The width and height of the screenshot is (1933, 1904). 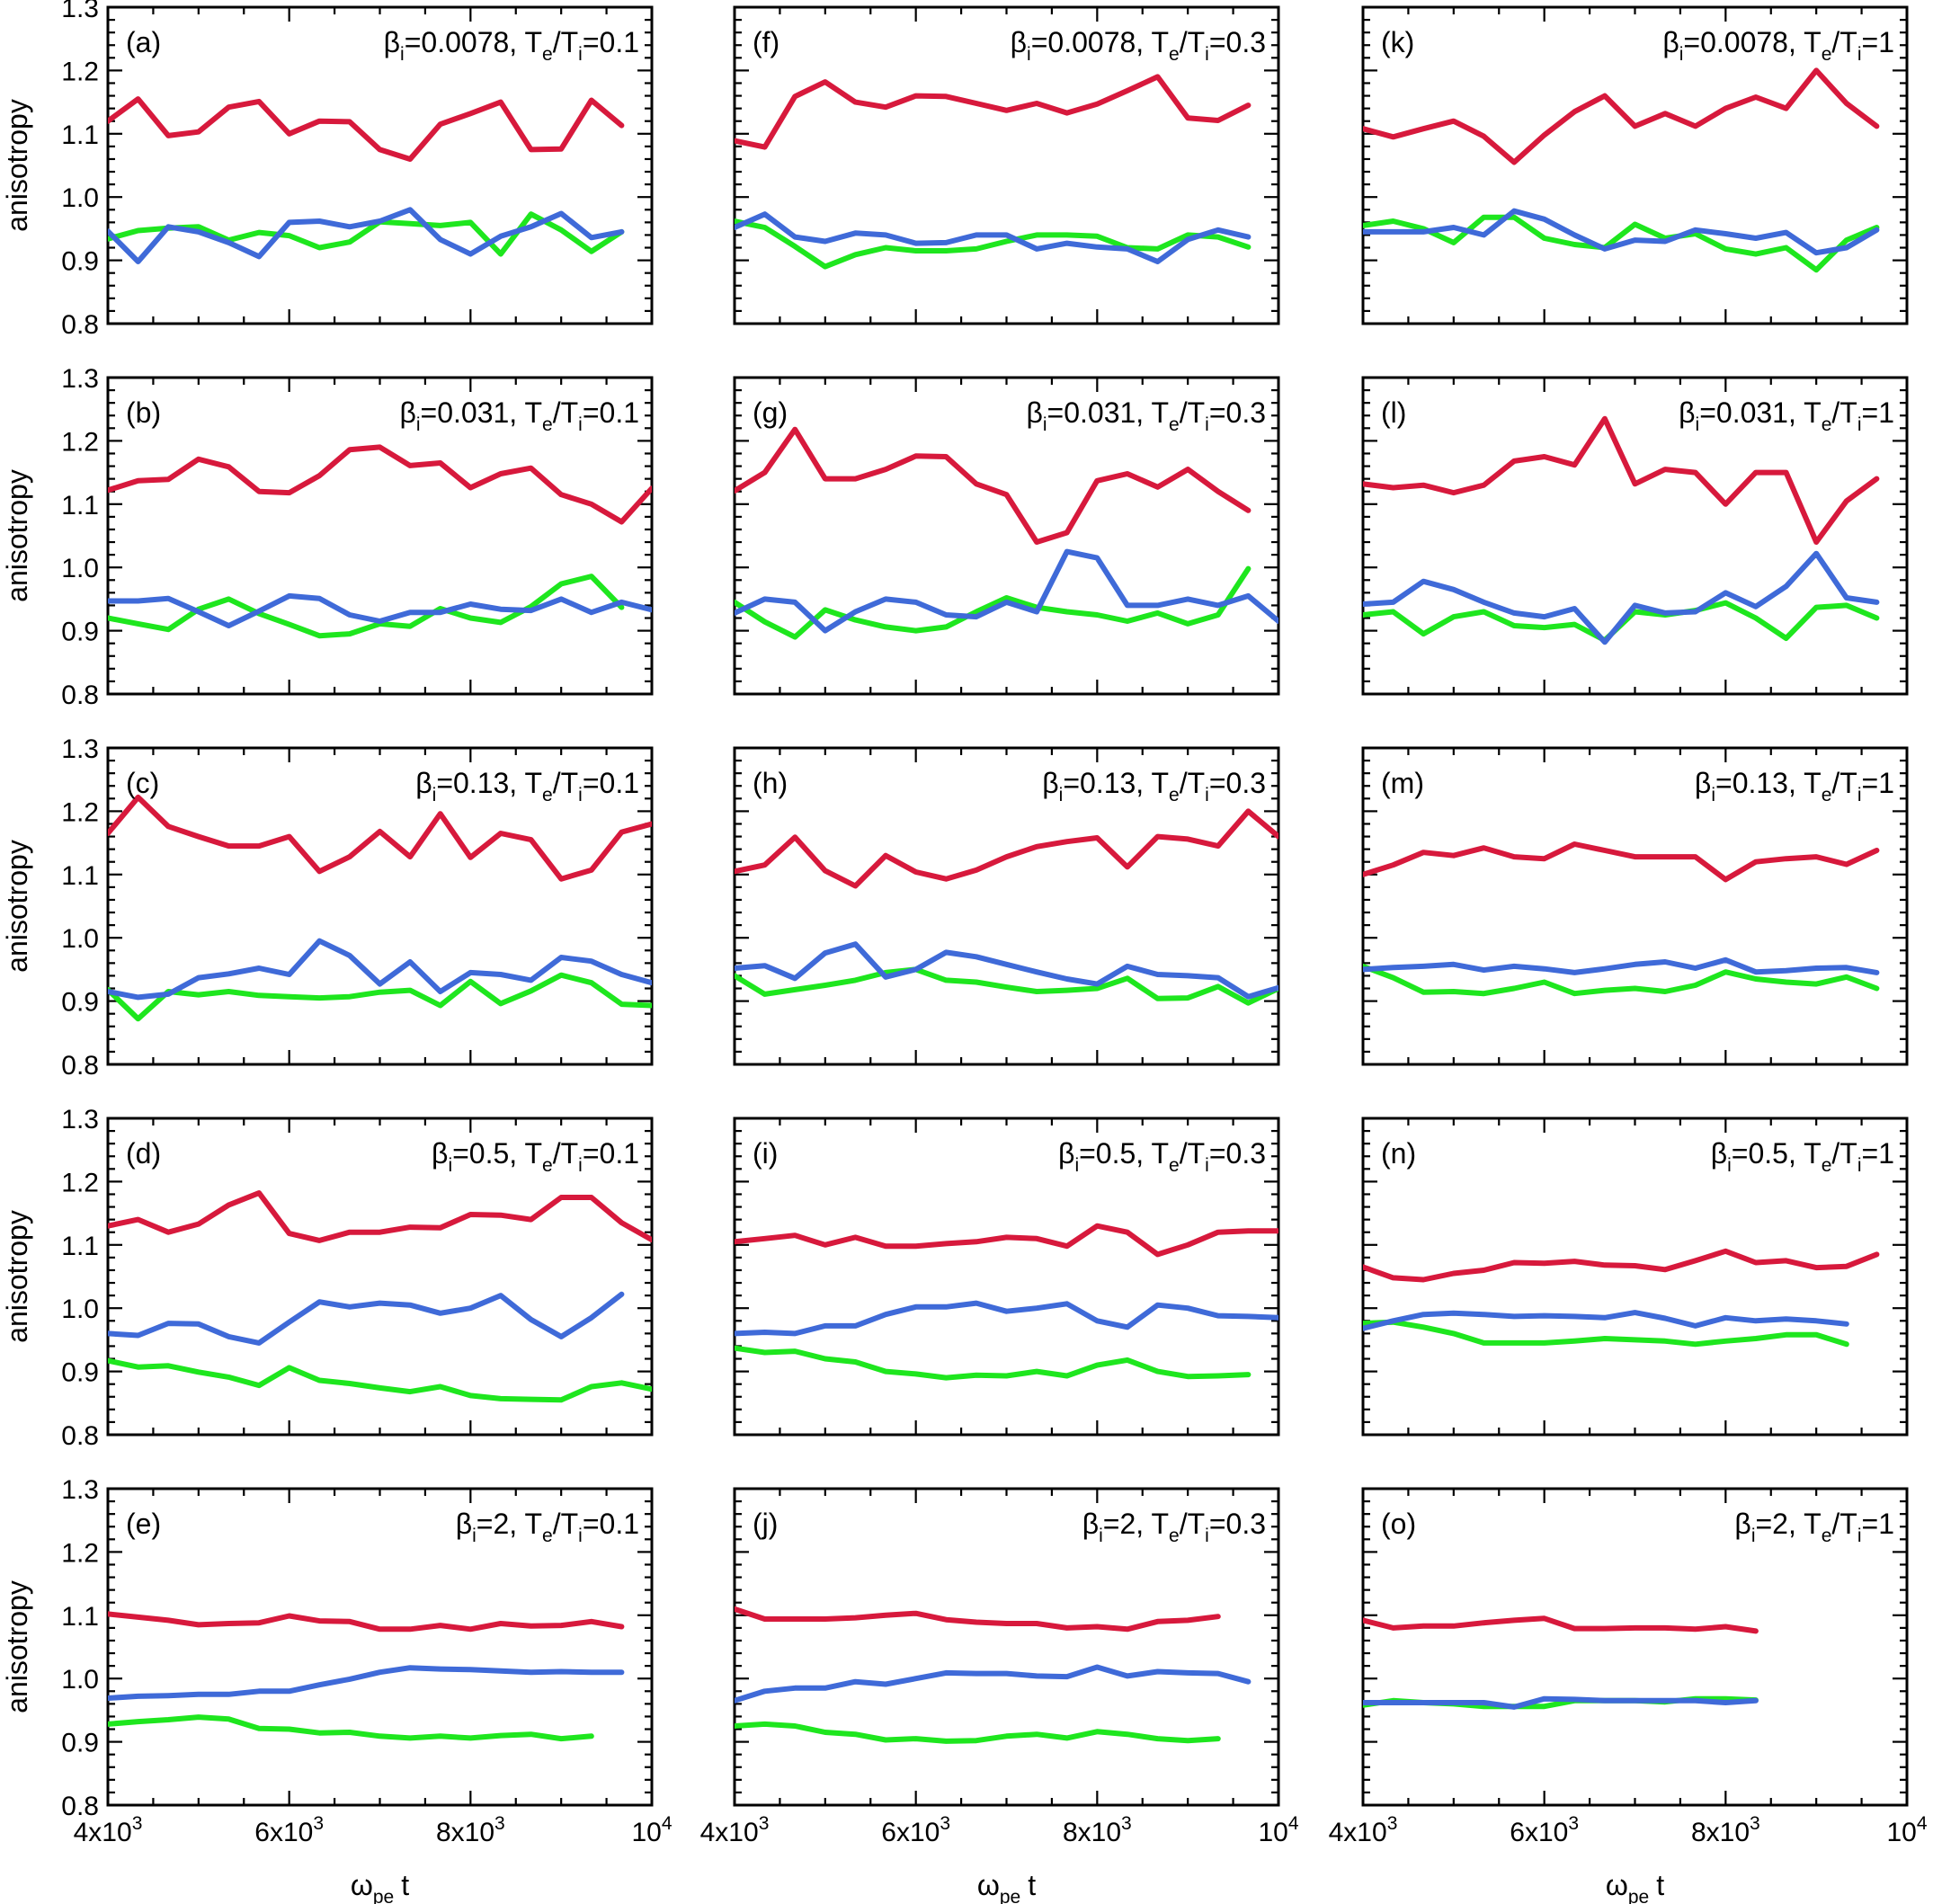 I want to click on panel-label: (j), so click(x=765, y=1524).